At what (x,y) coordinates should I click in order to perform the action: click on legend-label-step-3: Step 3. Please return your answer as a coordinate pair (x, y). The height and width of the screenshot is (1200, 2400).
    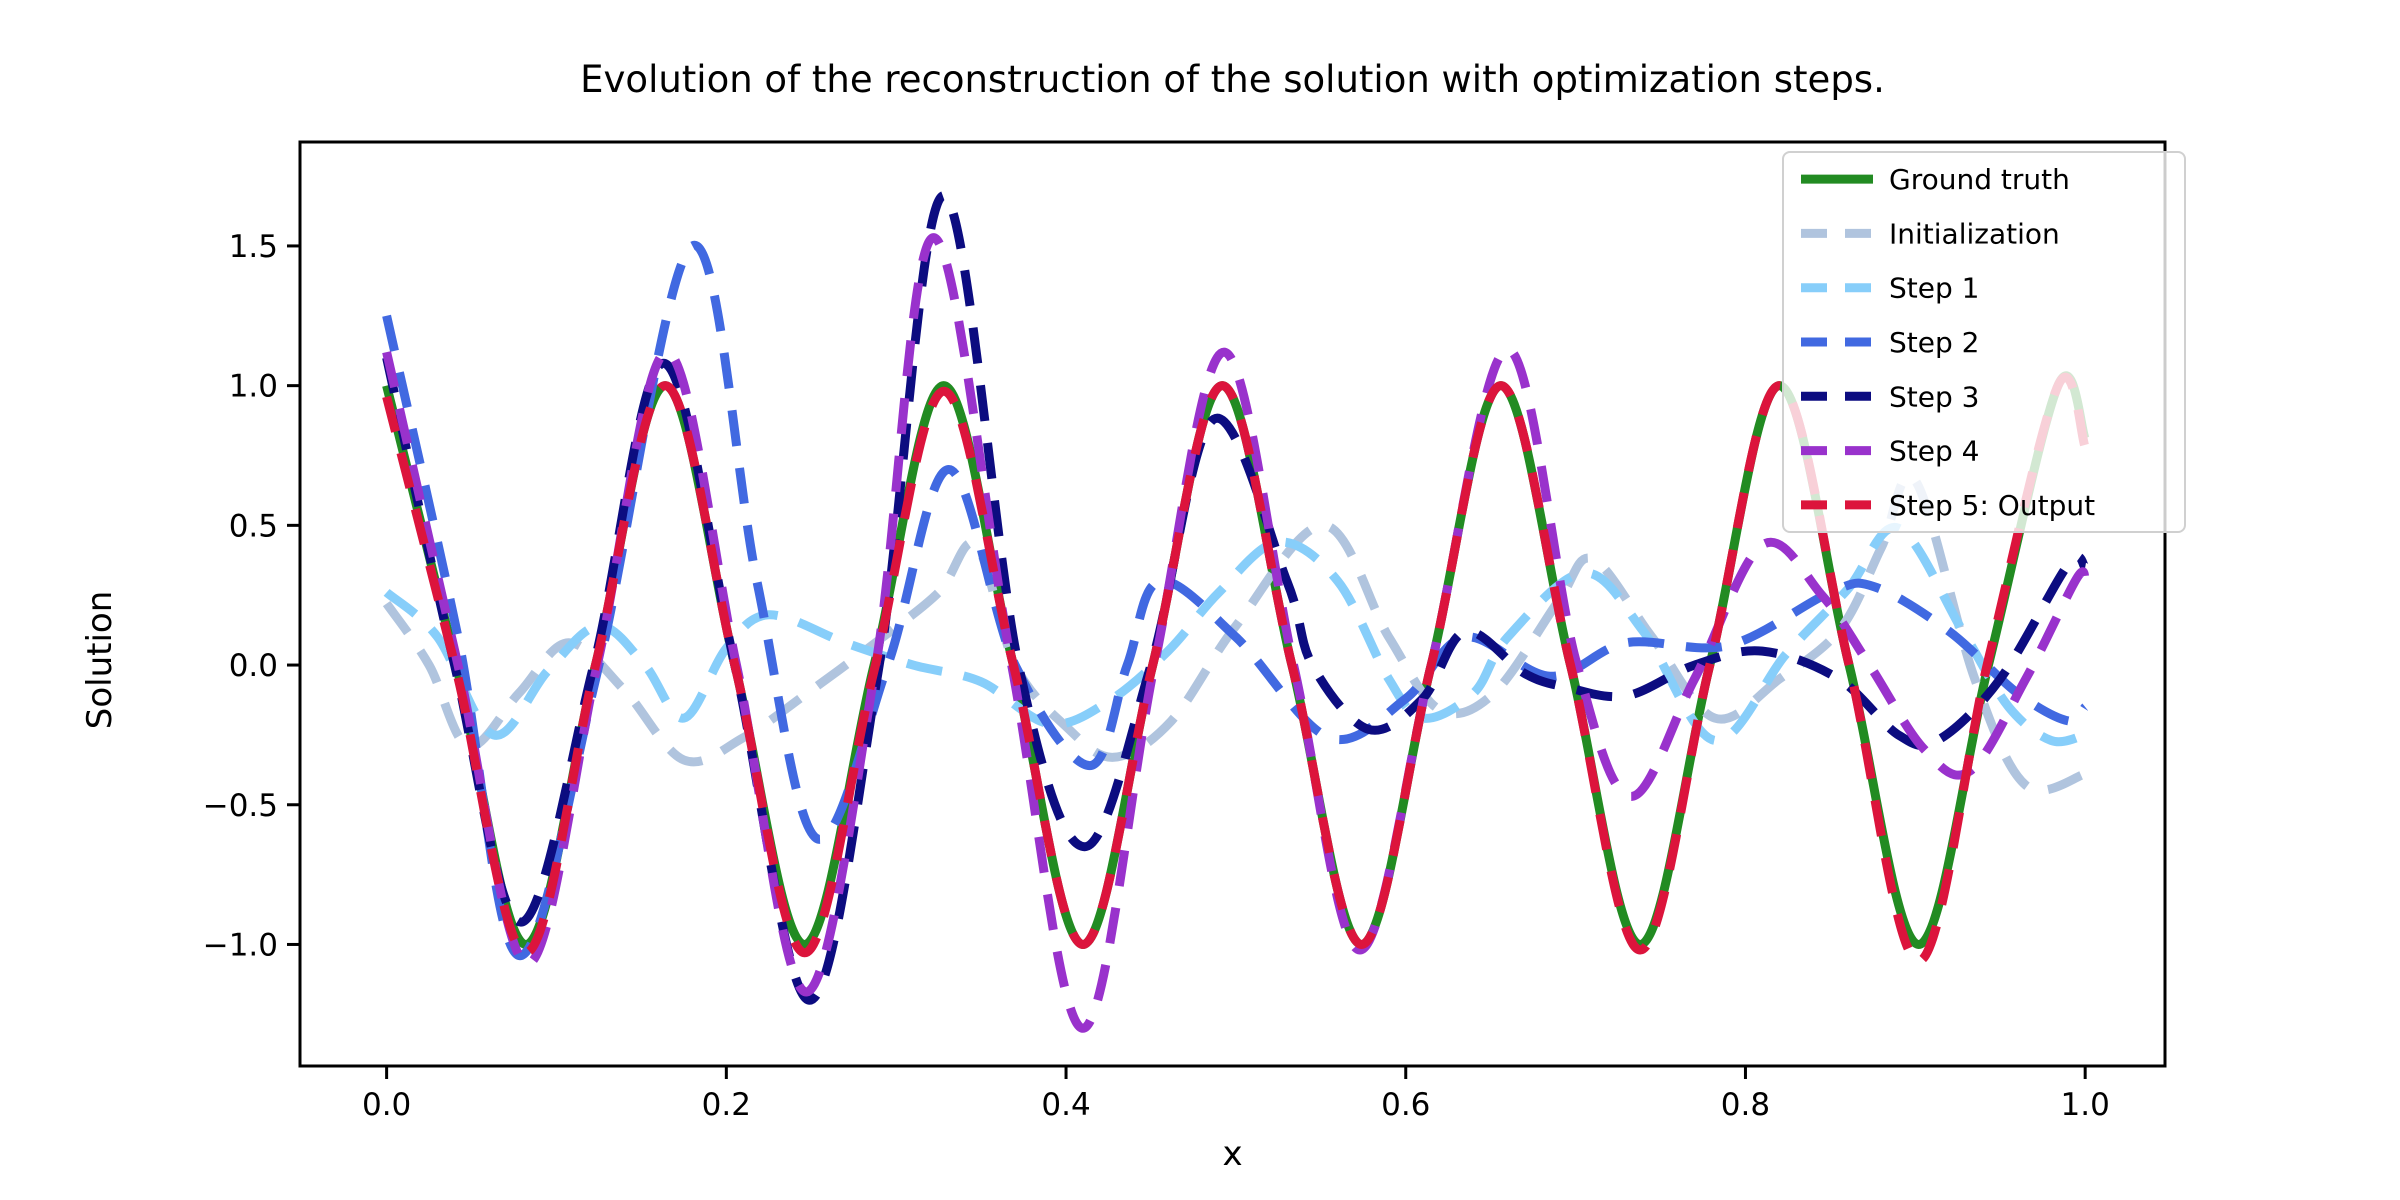
    Looking at the image, I should click on (1934, 396).